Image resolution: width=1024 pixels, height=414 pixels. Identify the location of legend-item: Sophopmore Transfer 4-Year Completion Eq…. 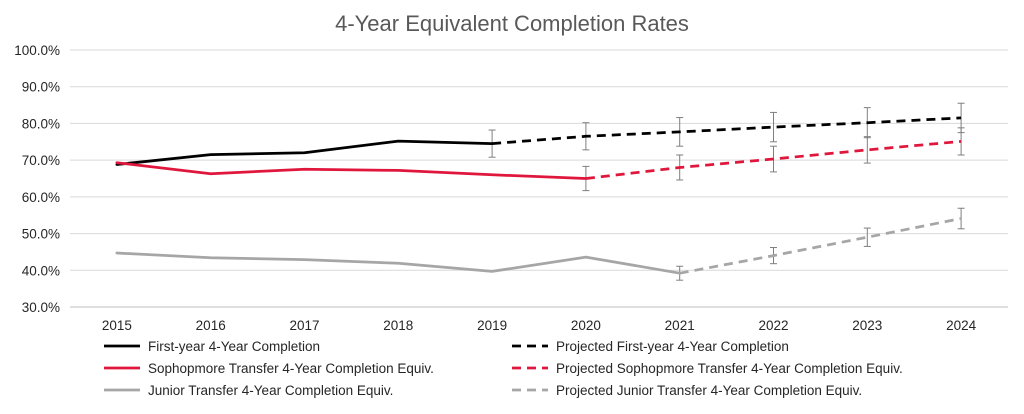
(269, 368).